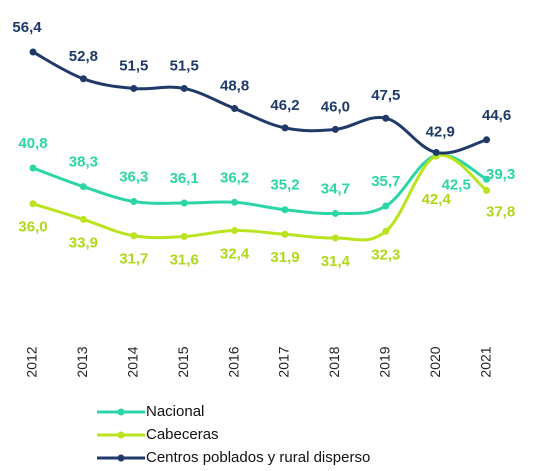 The height and width of the screenshot is (471, 542). What do you see at coordinates (385, 181) in the screenshot?
I see `value-label: 35,7` at bounding box center [385, 181].